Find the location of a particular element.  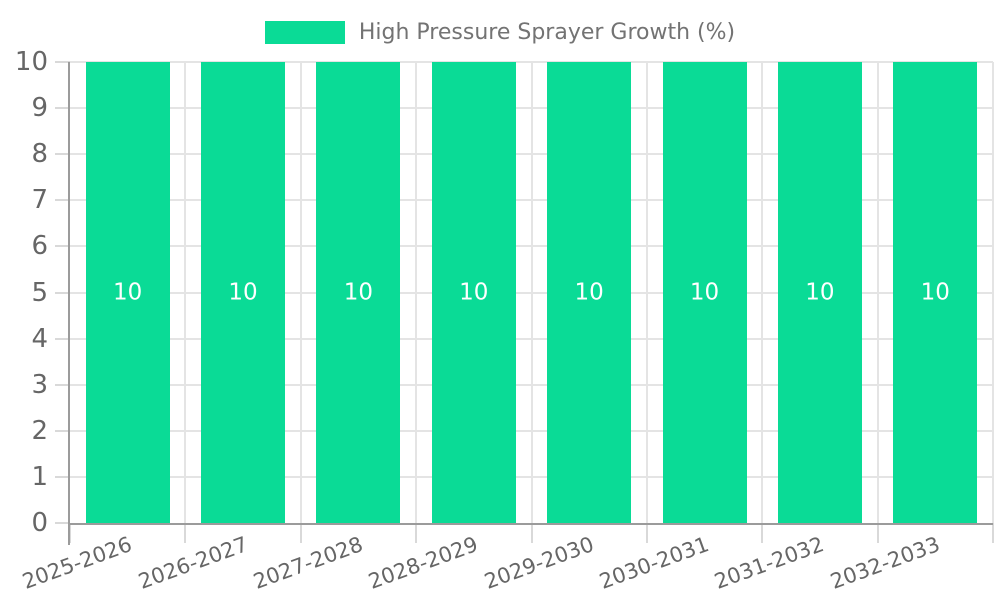

x-category-label: 2032-2033 is located at coordinates (885, 563).